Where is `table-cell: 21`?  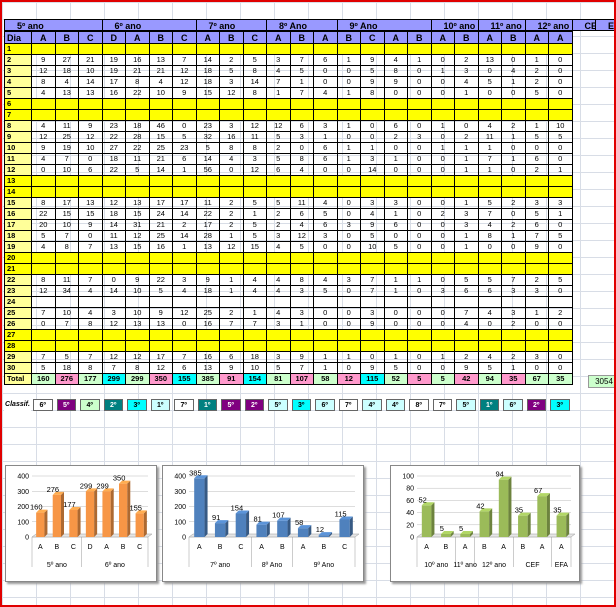 table-cell: 21 is located at coordinates (137, 71).